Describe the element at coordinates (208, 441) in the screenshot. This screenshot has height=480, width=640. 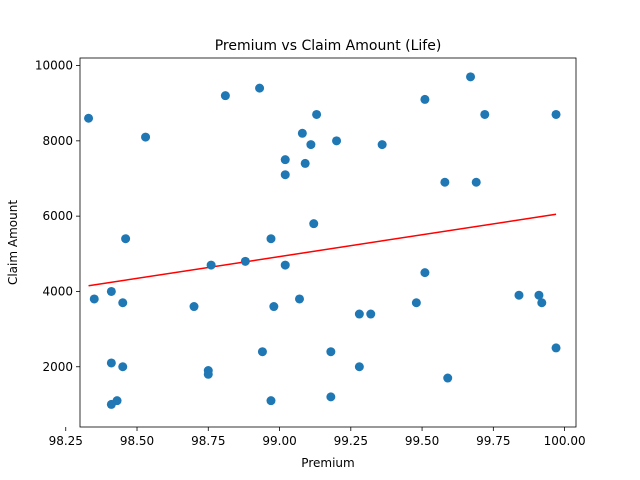
I see `x-tick-label: 98.75` at that location.